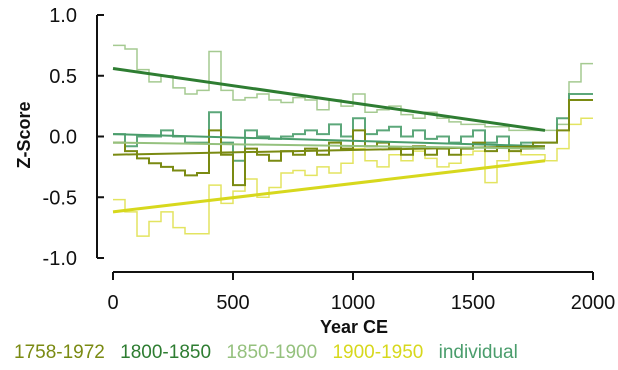 This screenshot has height=370, width=618. I want to click on x-tick-label: 1000, so click(353, 303).